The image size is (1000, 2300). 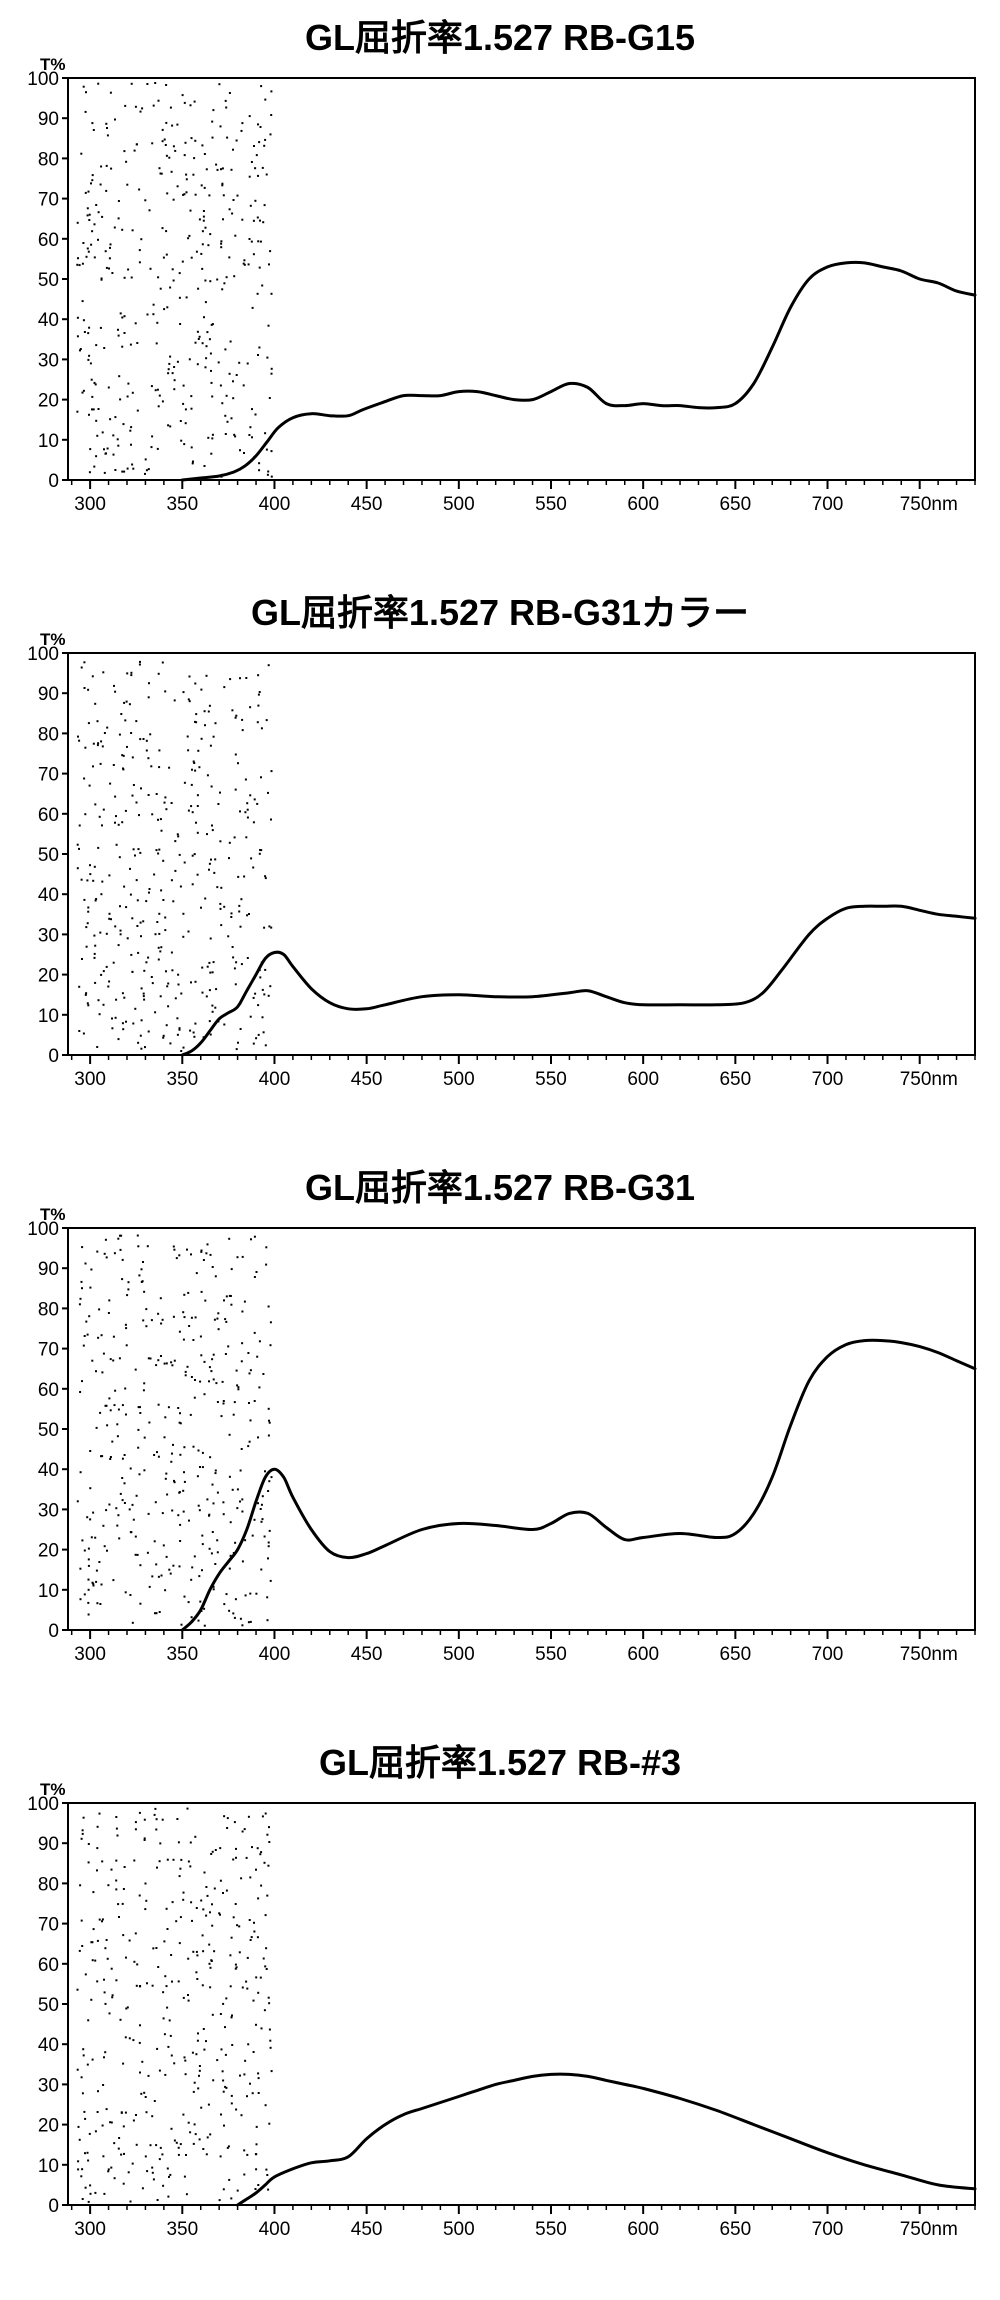 I want to click on chart-title: GL屈折率1.527 RB-#3, so click(x=500, y=1762).